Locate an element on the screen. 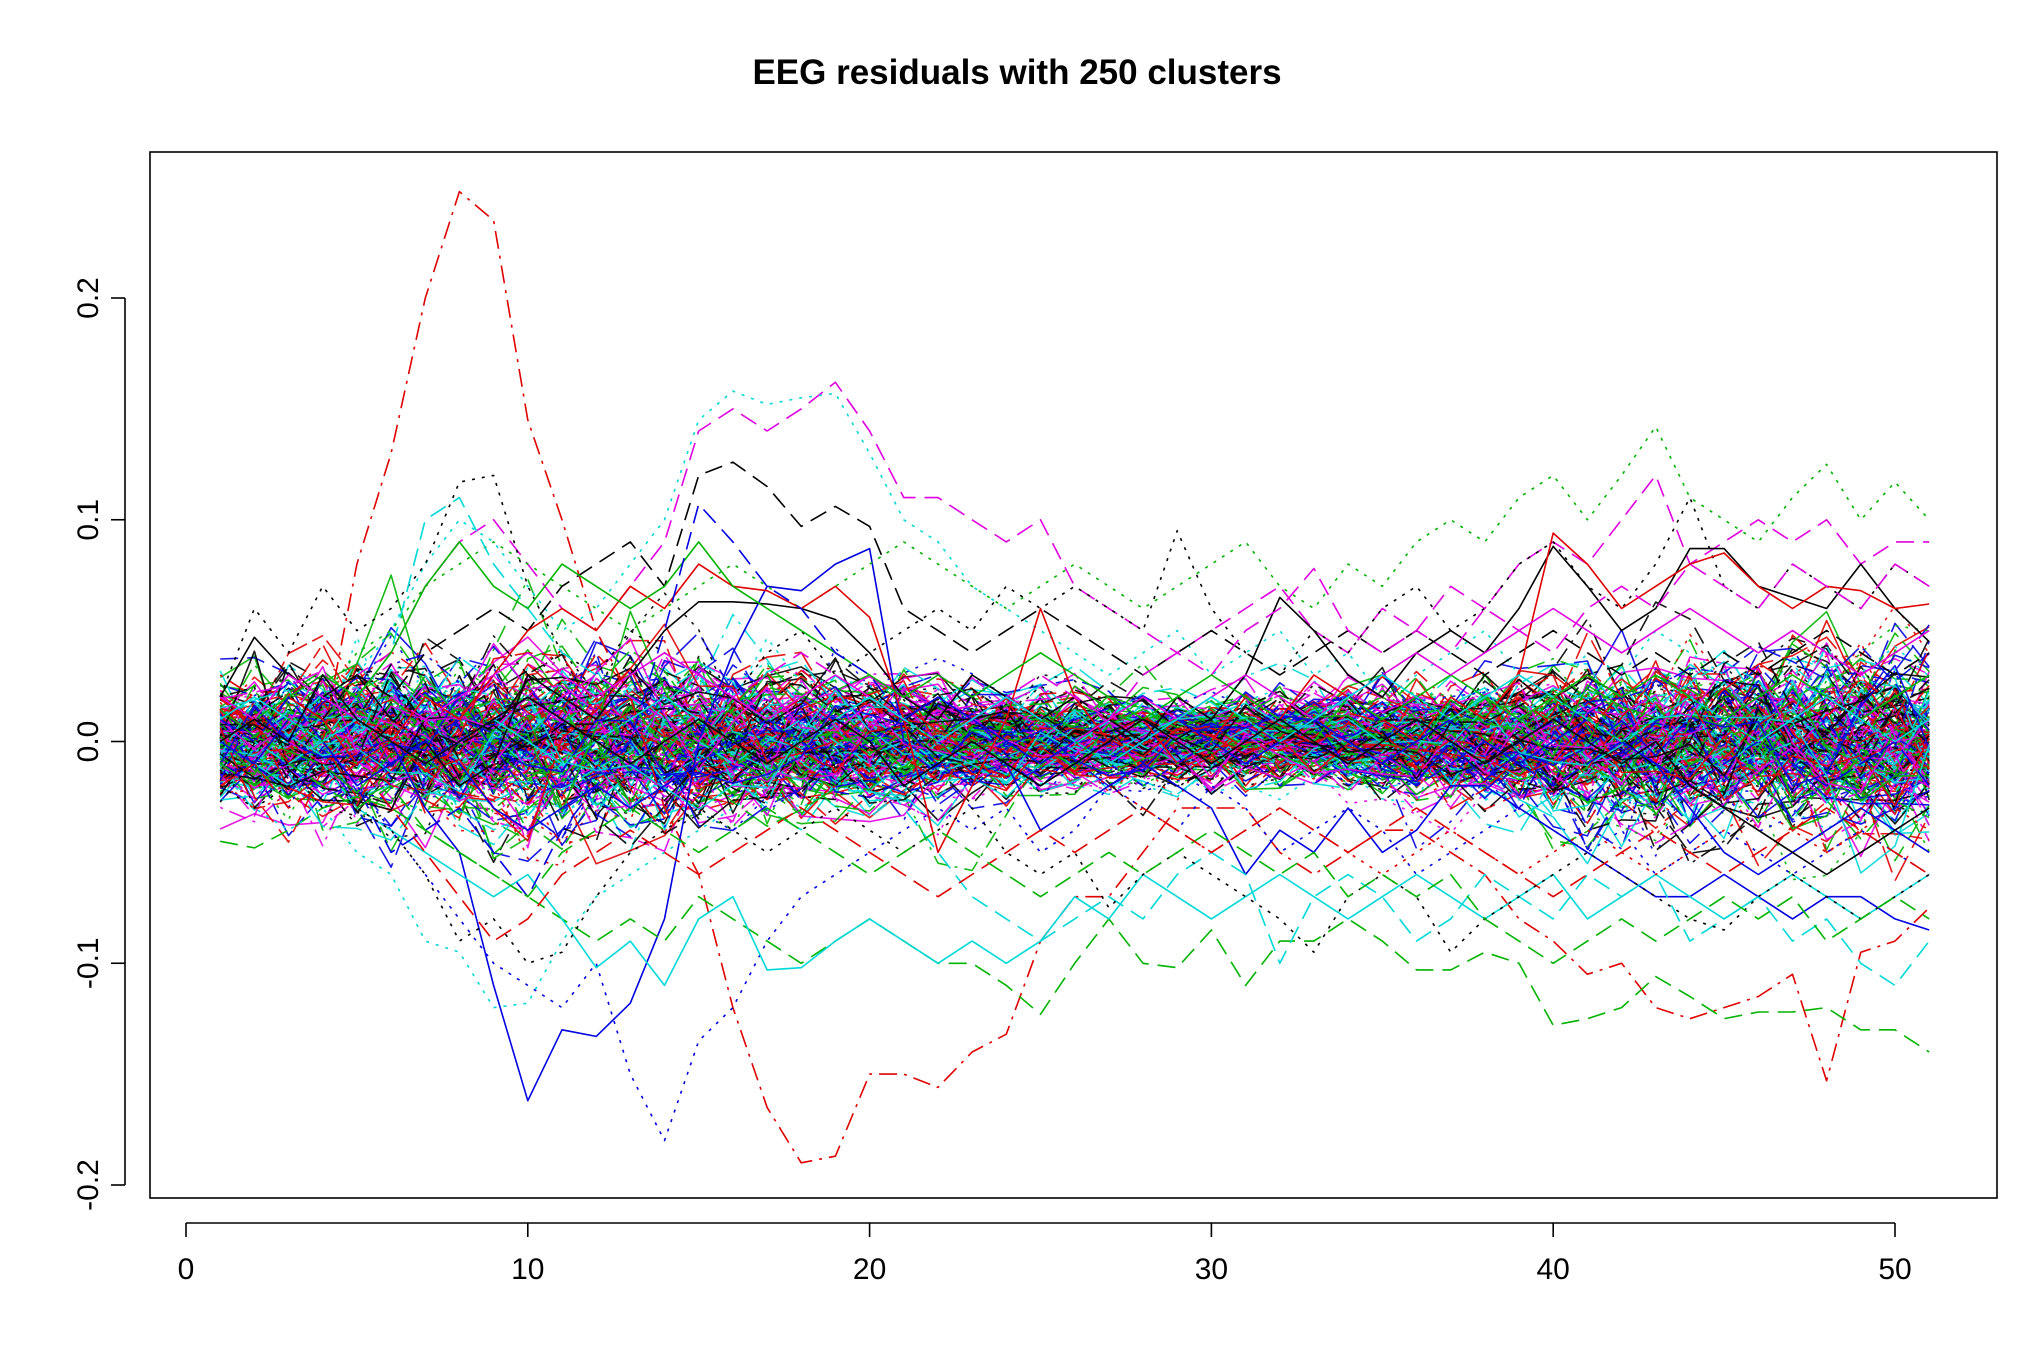 This screenshot has height=1366, width=2034. x-axis: 0 10 20 30 40 50 is located at coordinates (1045, 1254).